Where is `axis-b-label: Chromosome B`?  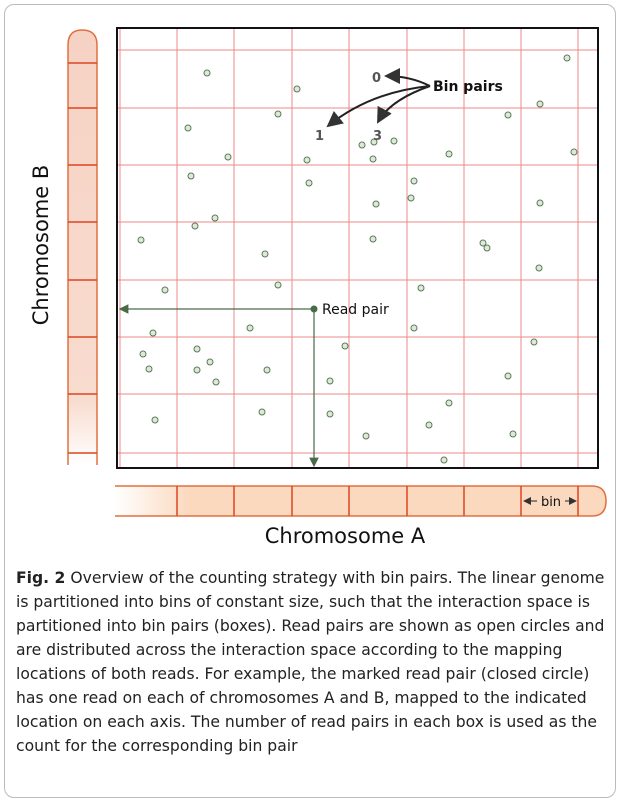
axis-b-label: Chromosome B is located at coordinates (41, 245).